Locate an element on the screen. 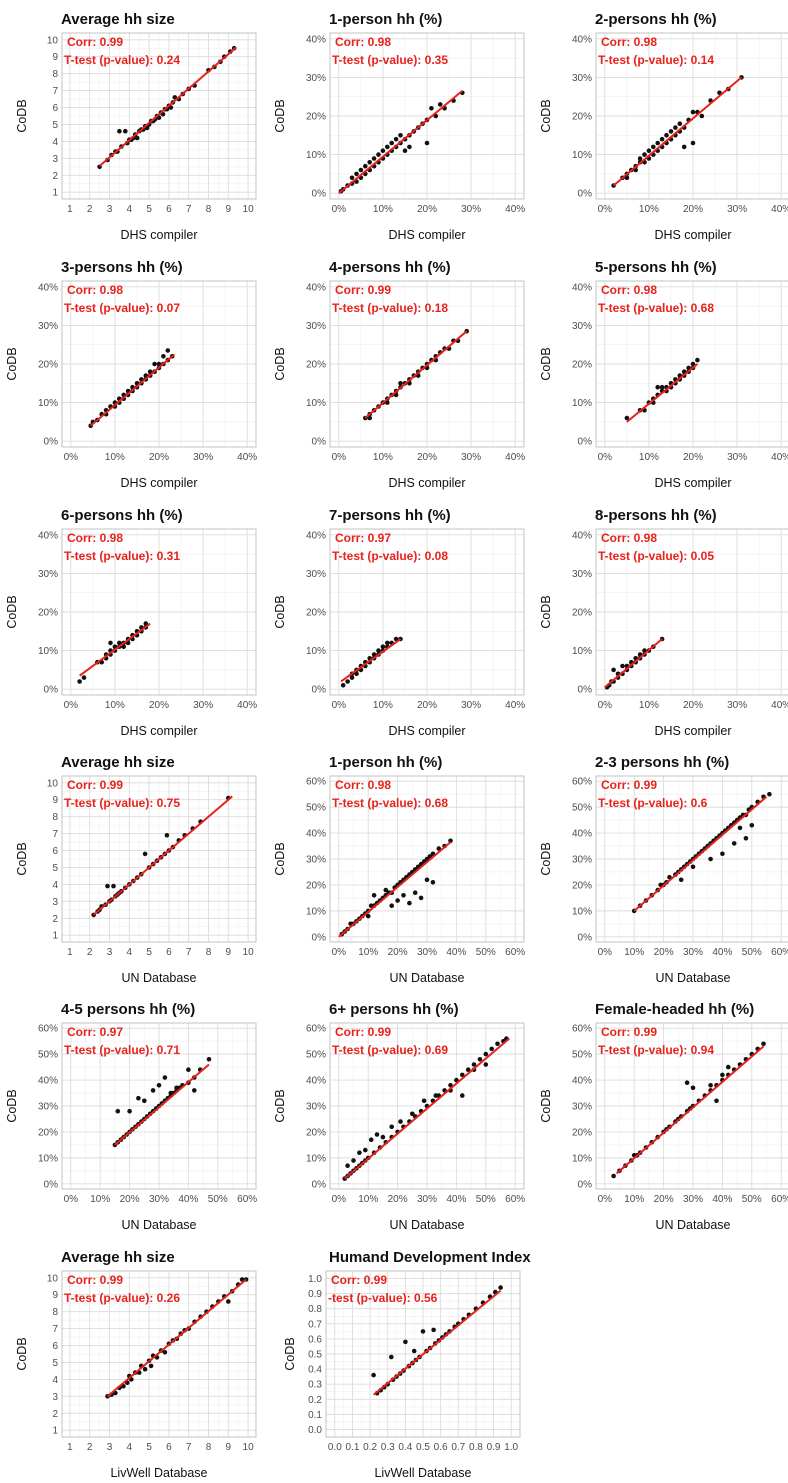  y-tick-label: 1.0 is located at coordinates (315, 1279).